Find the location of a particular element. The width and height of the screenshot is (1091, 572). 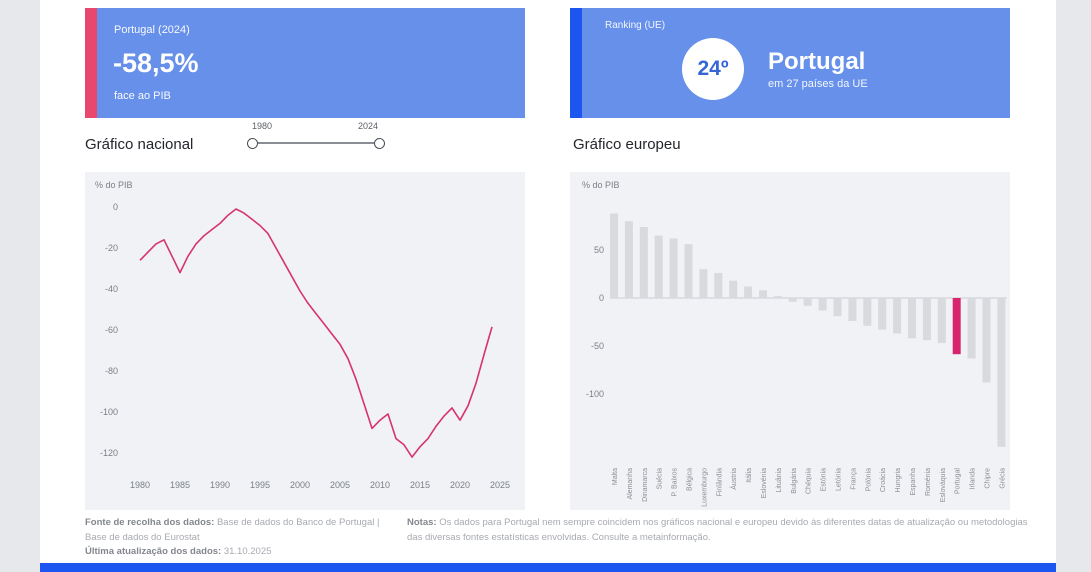

kpi-card-body: Portugal (2024) -58,5% face ao PIB is located at coordinates (311, 63).